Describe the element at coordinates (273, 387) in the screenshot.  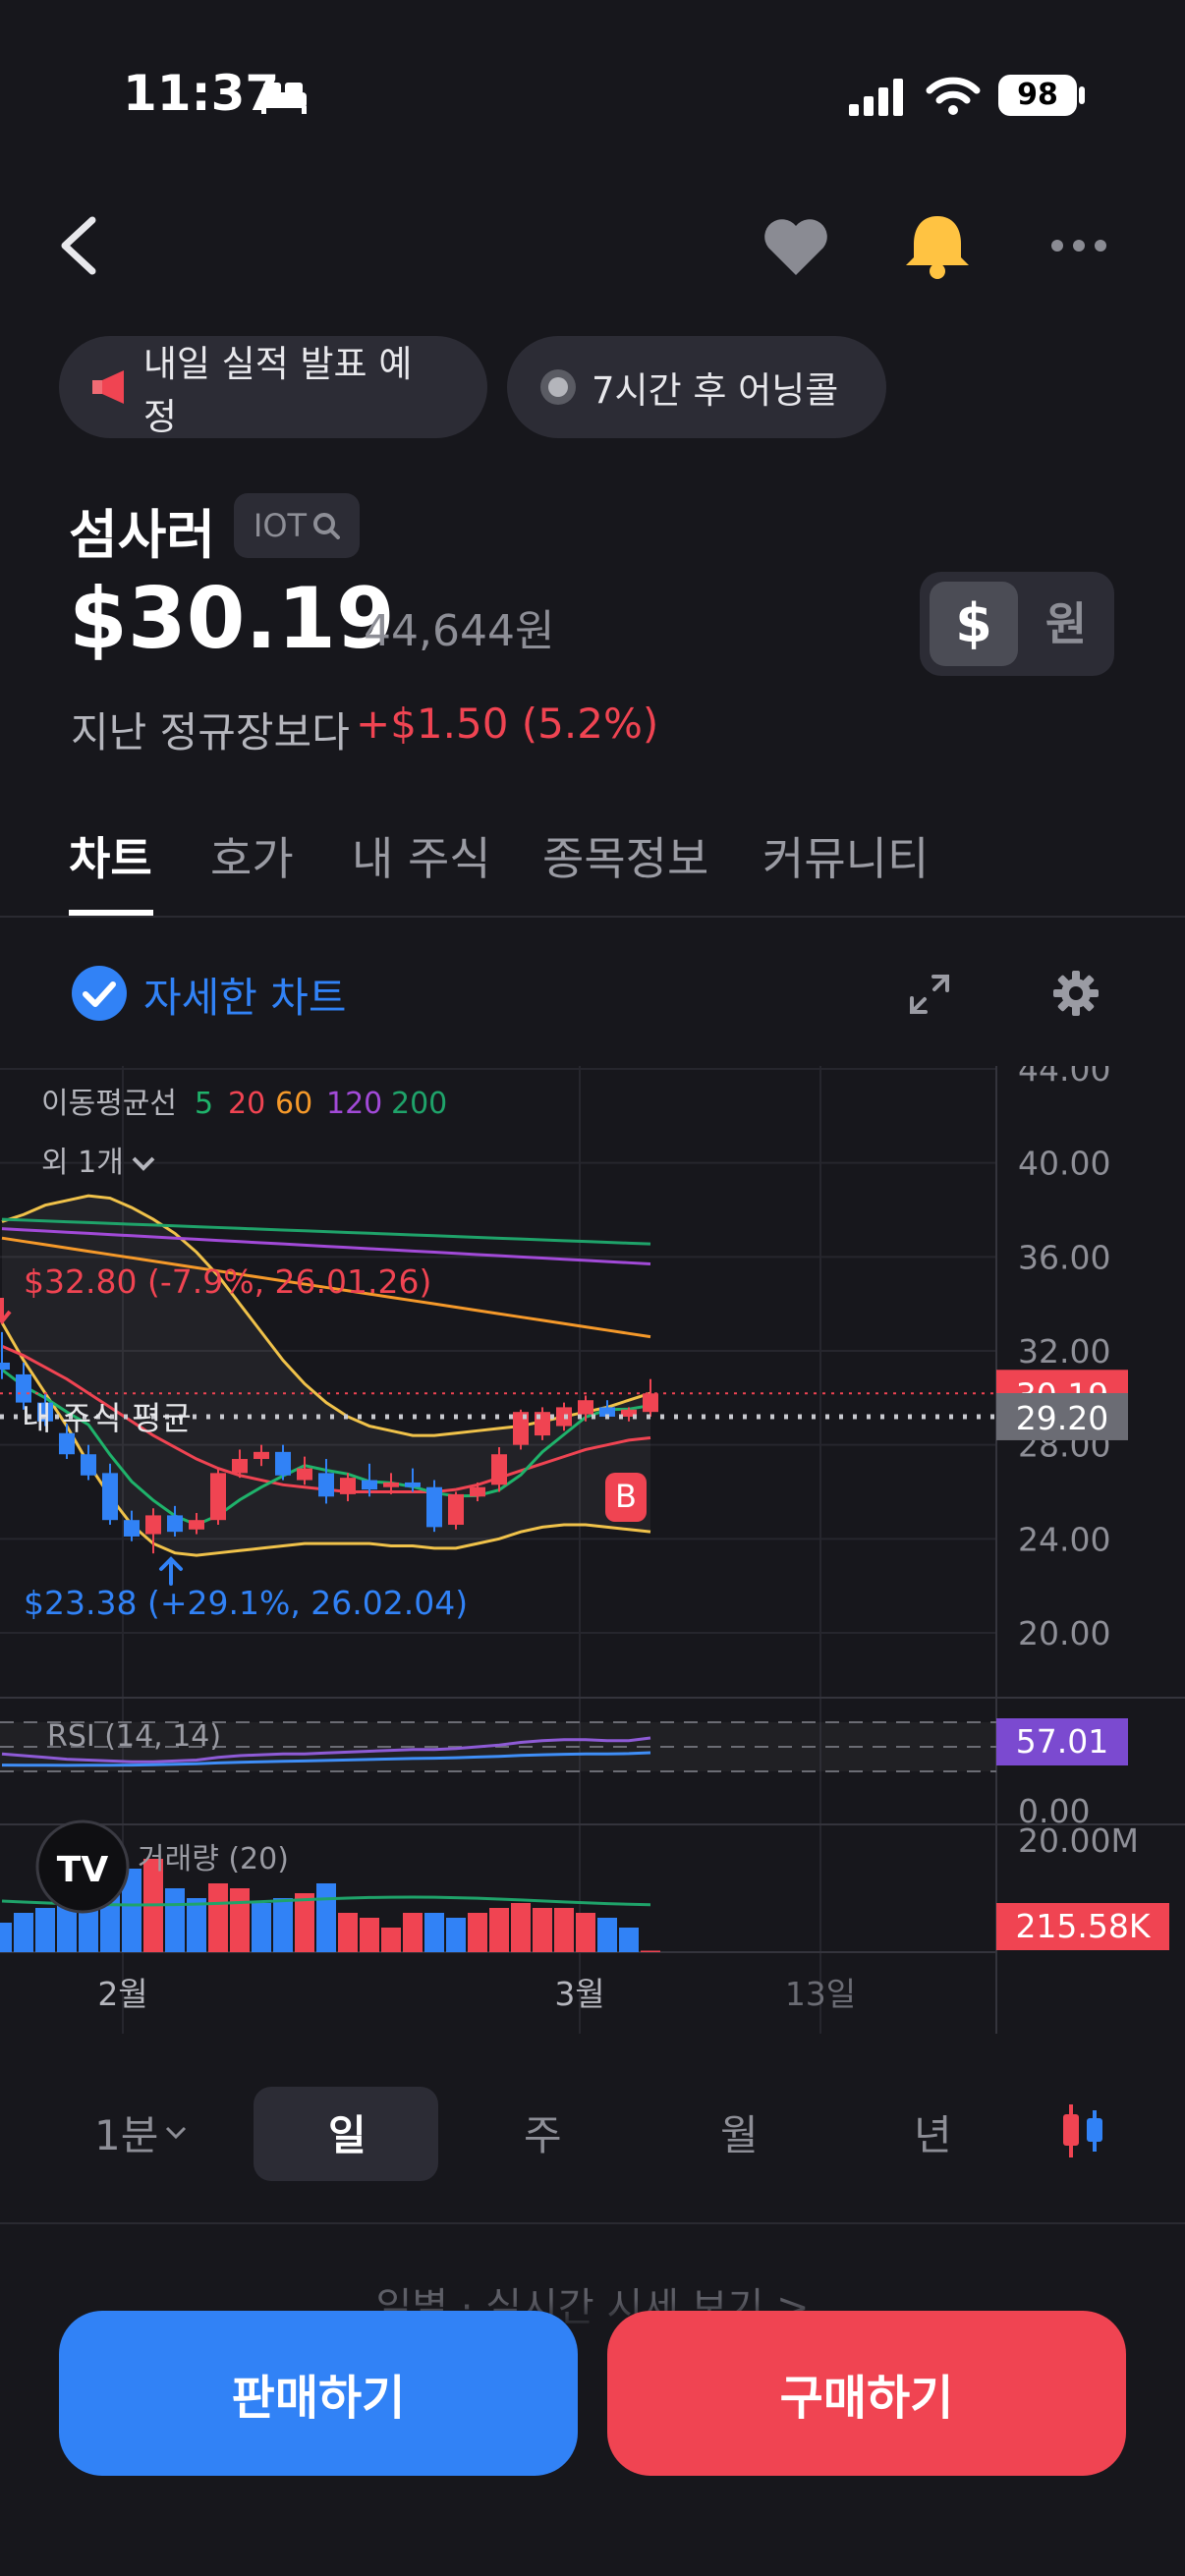
I see `earnings-chip: 내일 실적 발표 예정` at that location.